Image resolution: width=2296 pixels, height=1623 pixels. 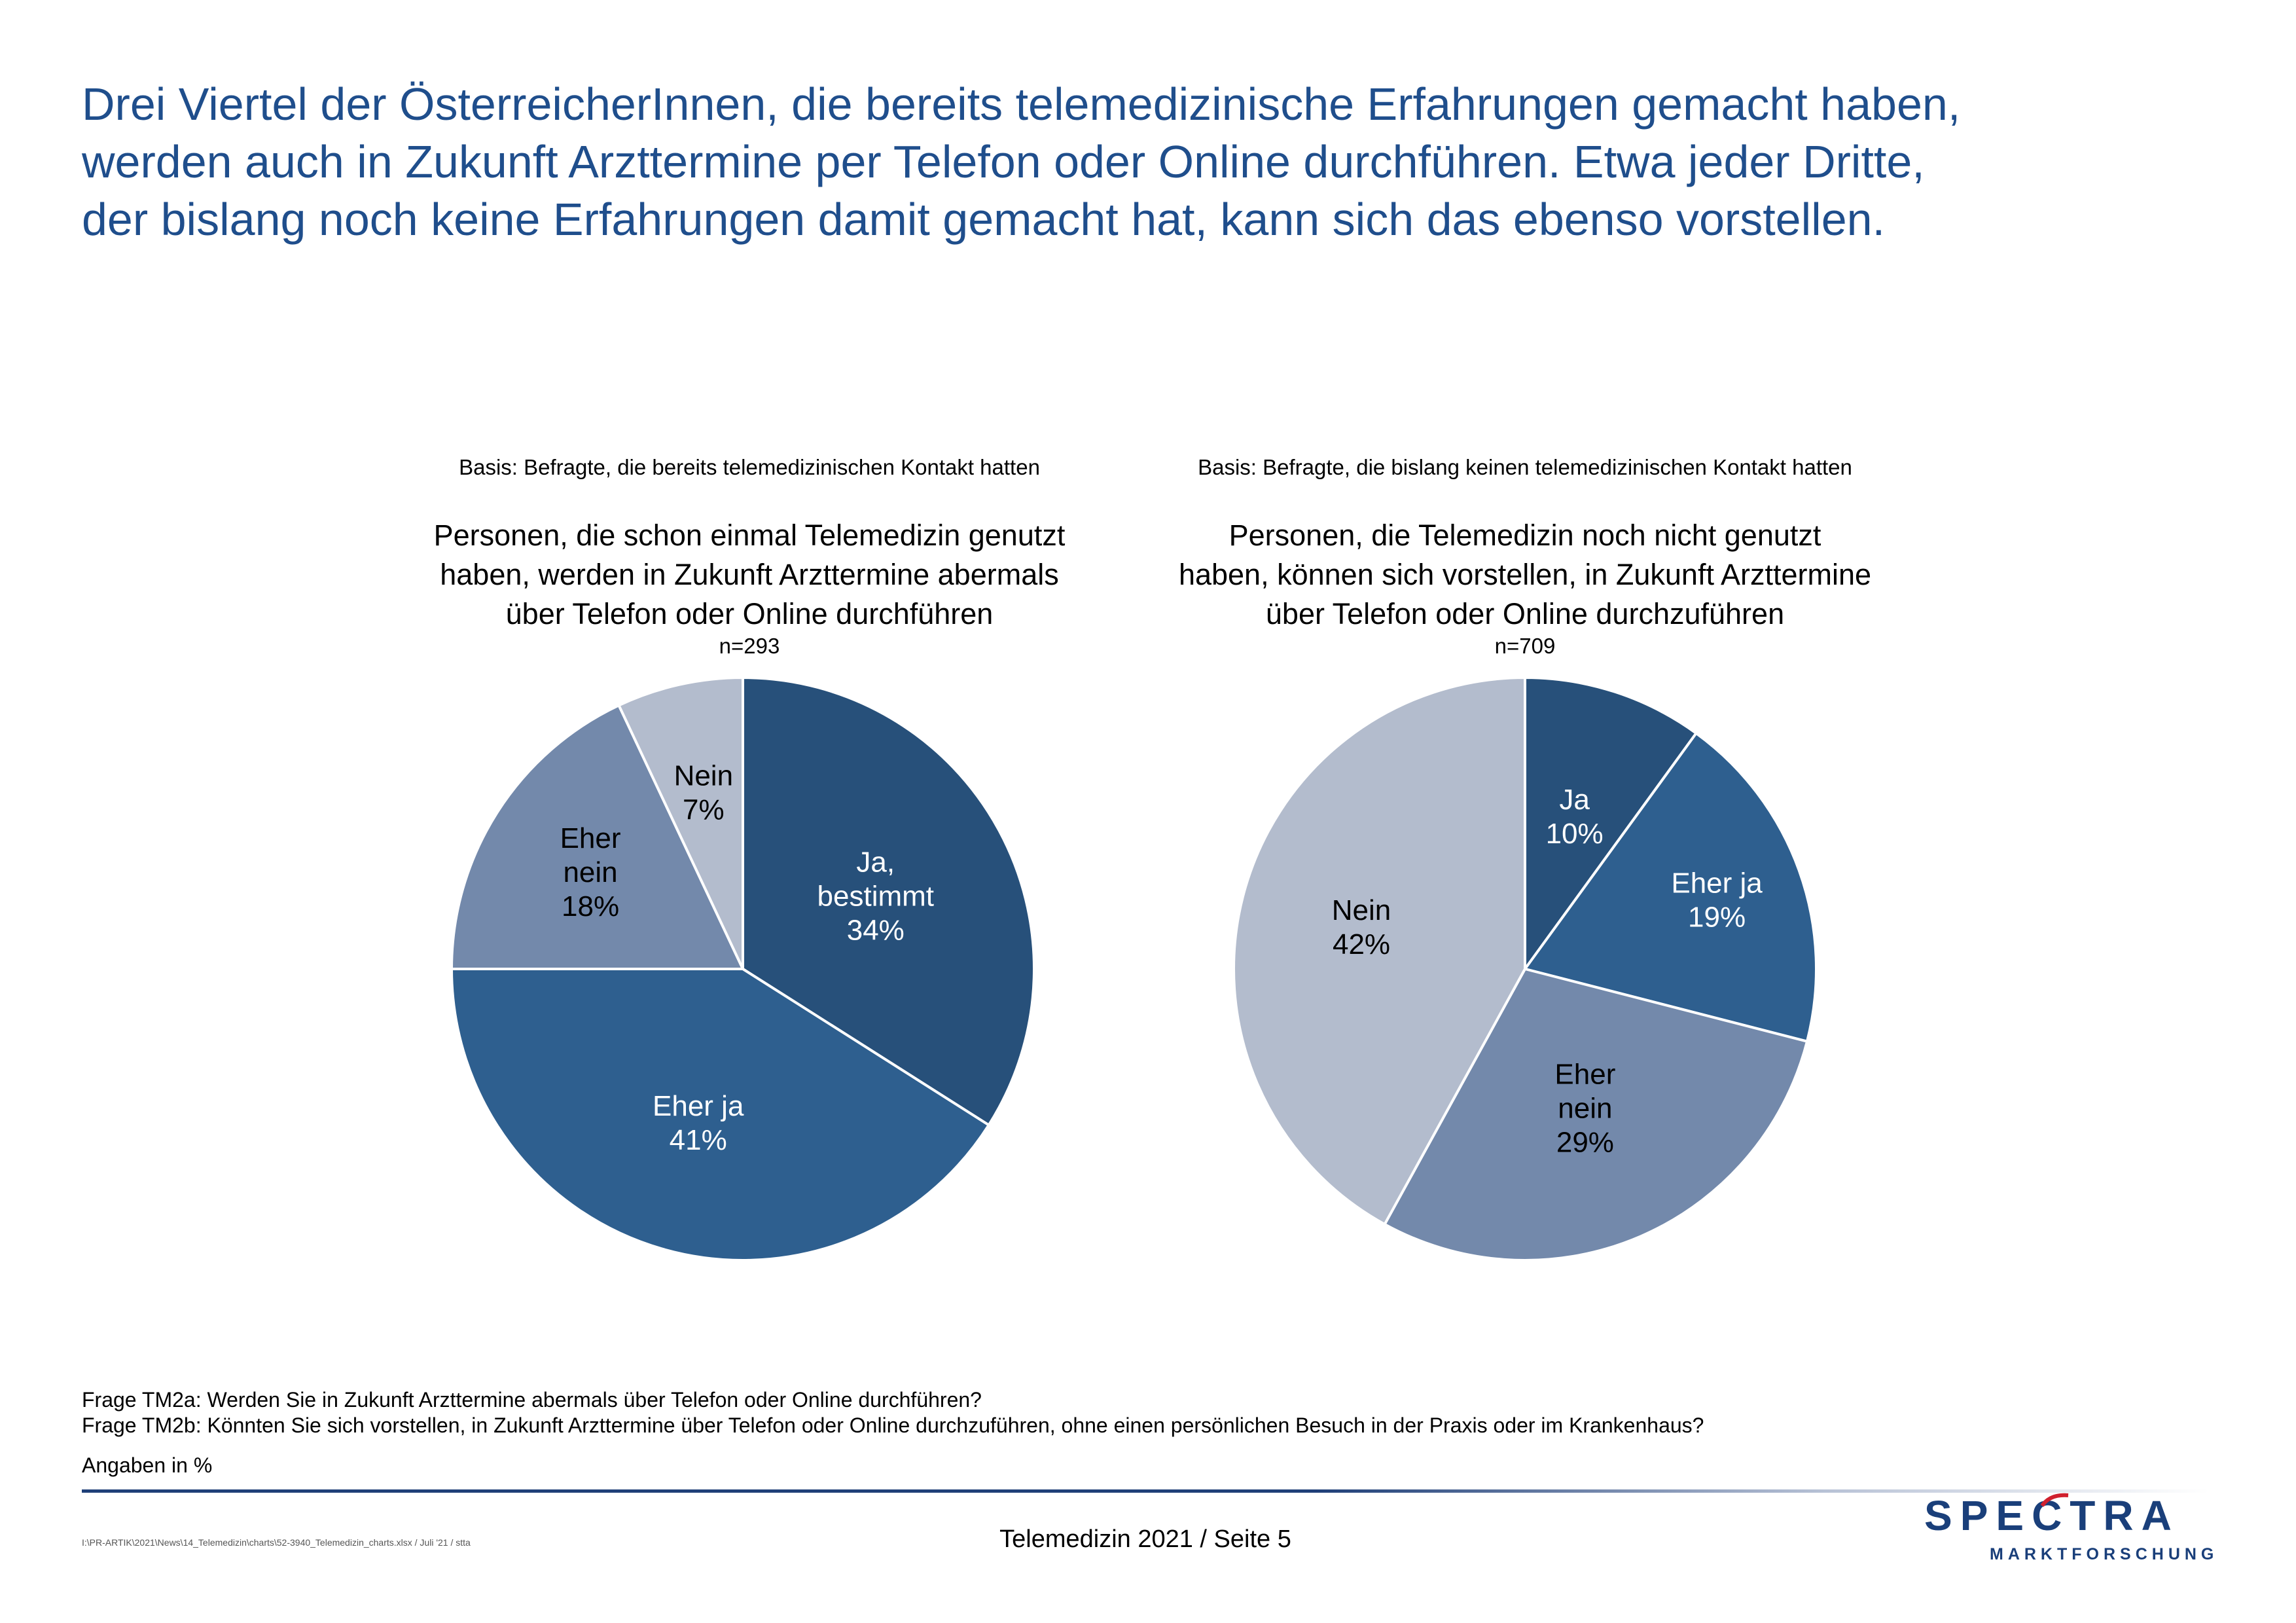 I want to click on logo-subline: MARKTFORSCHUNG, so click(x=2104, y=1554).